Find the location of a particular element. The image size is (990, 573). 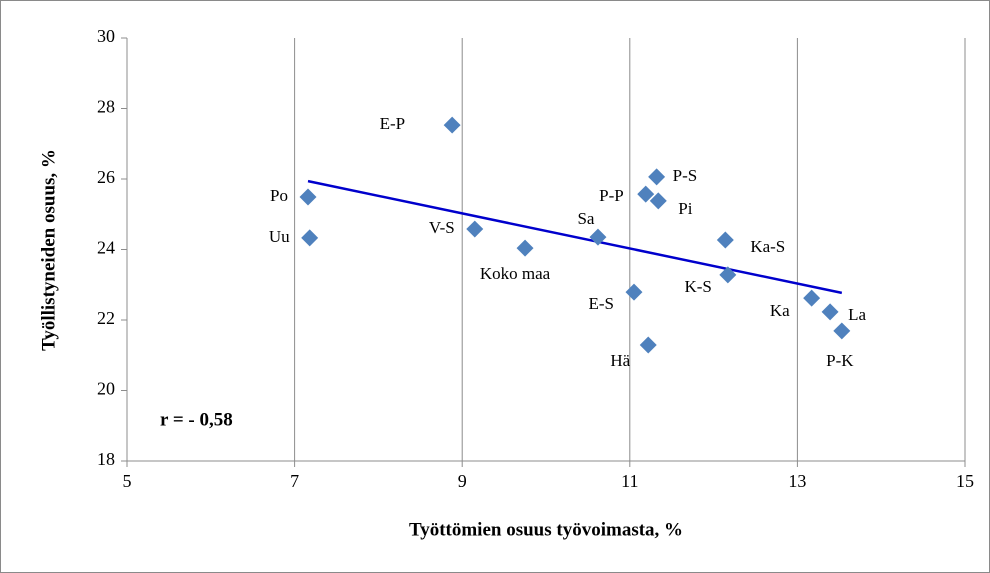

trend-line is located at coordinates (575, 237).